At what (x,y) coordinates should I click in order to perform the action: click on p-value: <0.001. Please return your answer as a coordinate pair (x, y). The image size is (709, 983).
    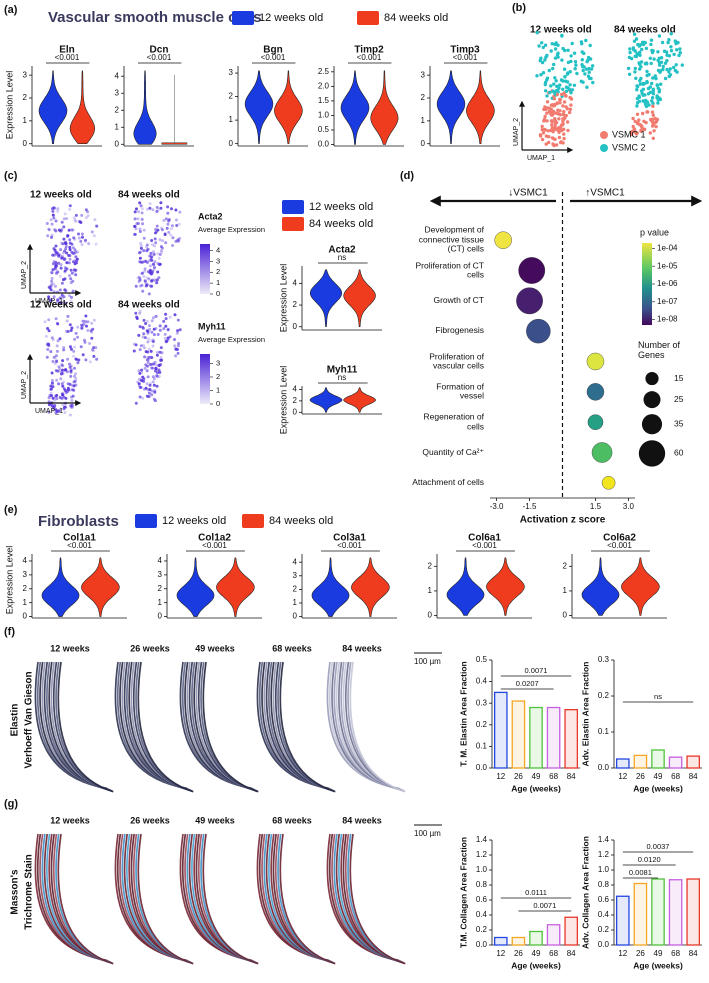
    Looking at the image, I should click on (619, 545).